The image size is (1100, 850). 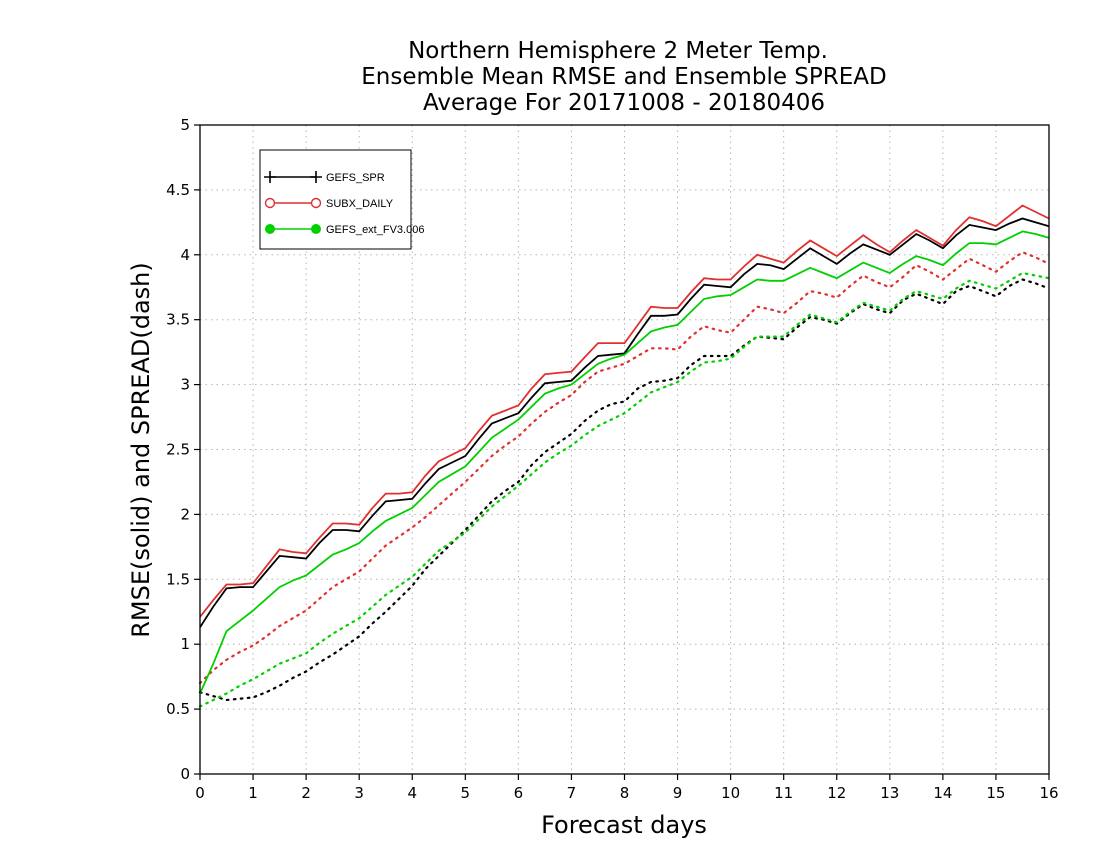 What do you see at coordinates (625, 793) in the screenshot?
I see `x-tick-label: 8` at bounding box center [625, 793].